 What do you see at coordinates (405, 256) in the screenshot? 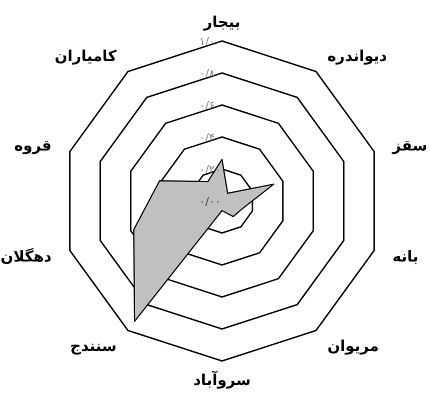
I see `spoke-label: بانه` at bounding box center [405, 256].